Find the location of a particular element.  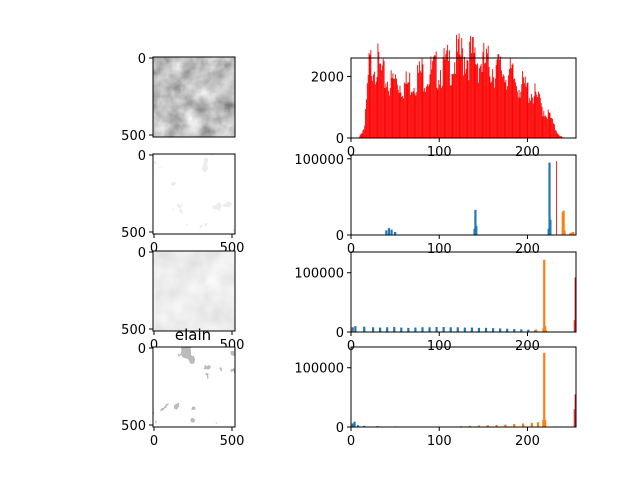

y-tick-label: 0 is located at coordinates (340, 139).